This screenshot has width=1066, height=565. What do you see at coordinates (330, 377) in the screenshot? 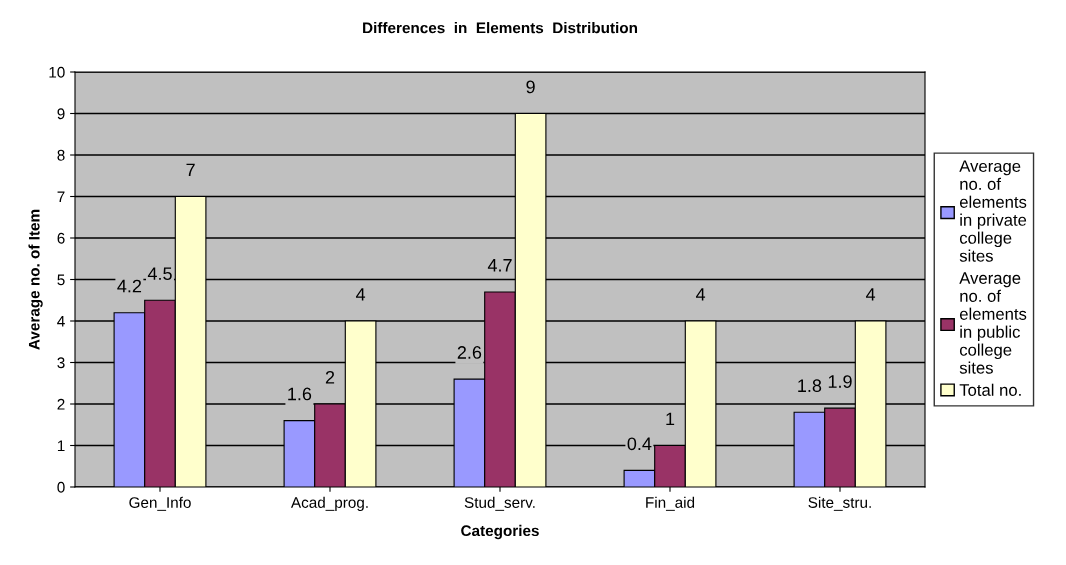
I see `data-label: 2` at bounding box center [330, 377].